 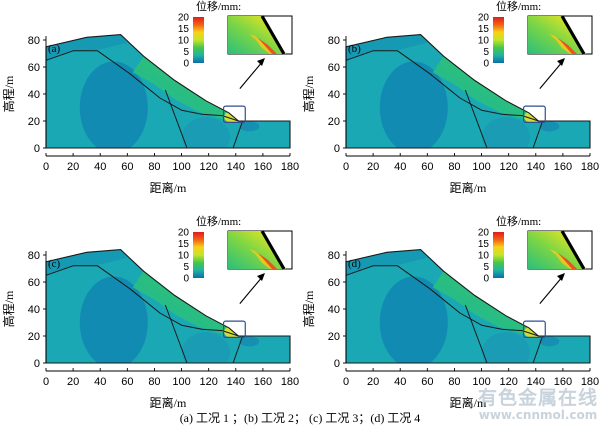 What do you see at coordinates (154, 167) in the screenshot?
I see `x-tick-label: 80` at bounding box center [154, 167].